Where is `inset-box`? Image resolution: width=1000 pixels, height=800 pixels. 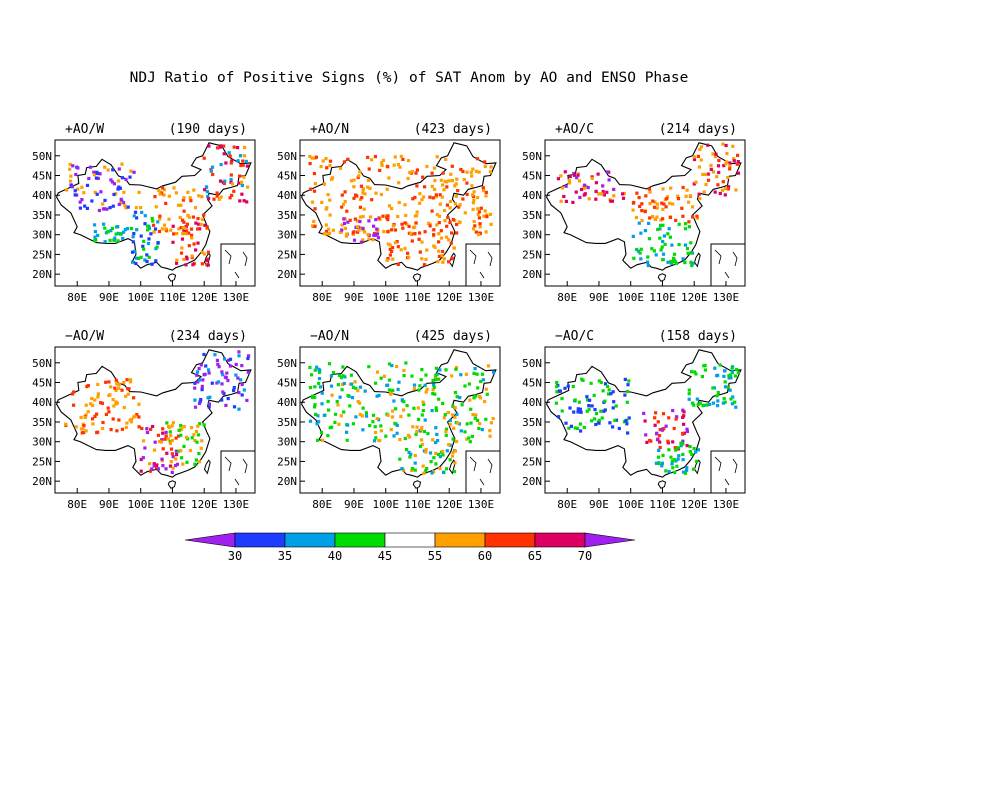
inset-box is located at coordinates (483, 265).